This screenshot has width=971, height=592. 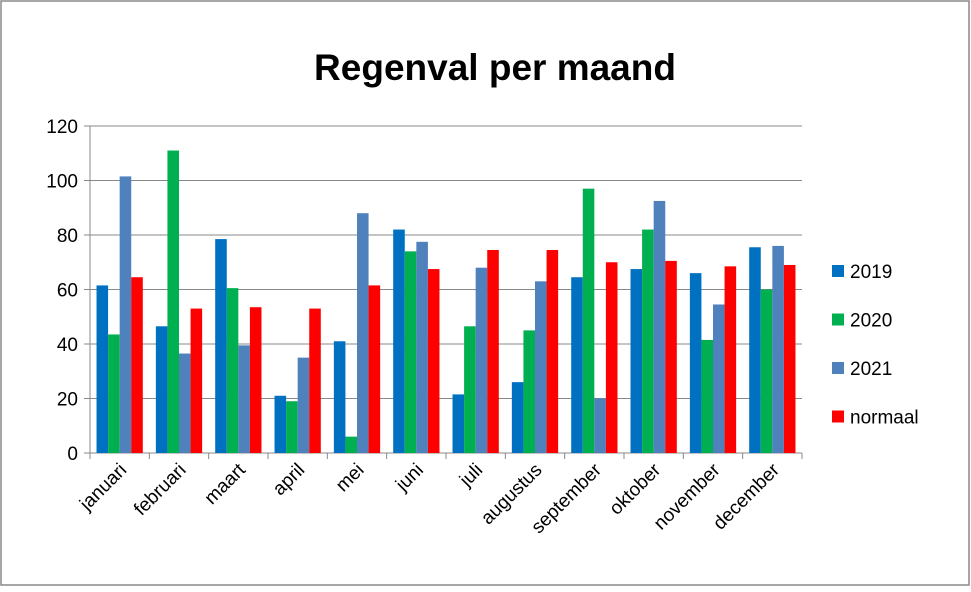 I want to click on y-tick-label: 0, so click(x=72, y=454).